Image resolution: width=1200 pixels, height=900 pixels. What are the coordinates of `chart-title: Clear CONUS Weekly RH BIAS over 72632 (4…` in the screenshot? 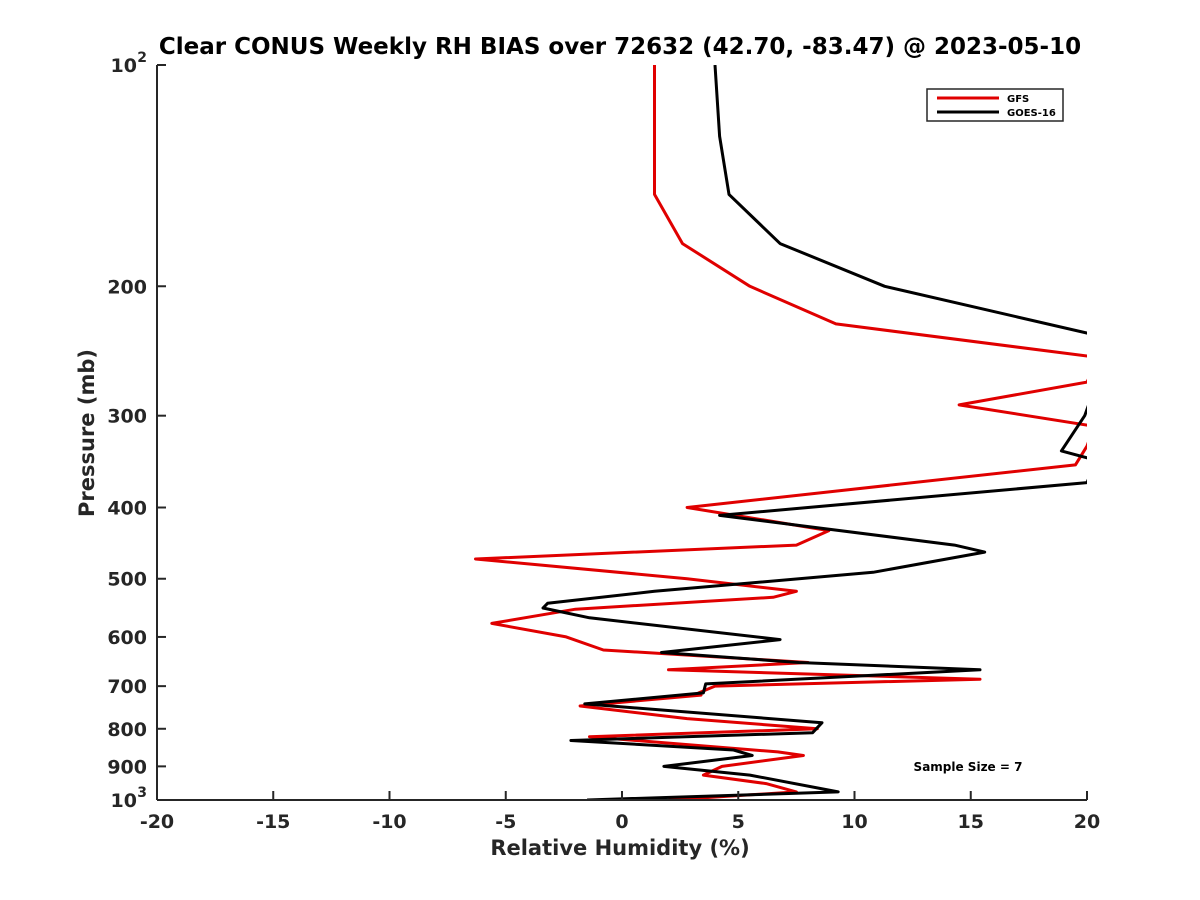 It's located at (620, 47).